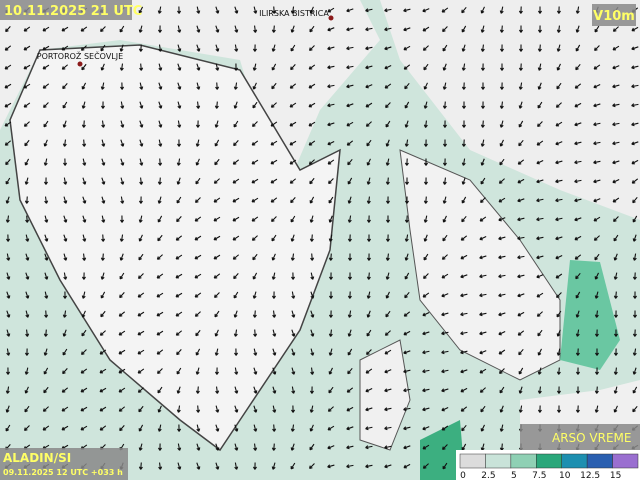  I want to click on legend-label: 2.5, so click(488, 475).